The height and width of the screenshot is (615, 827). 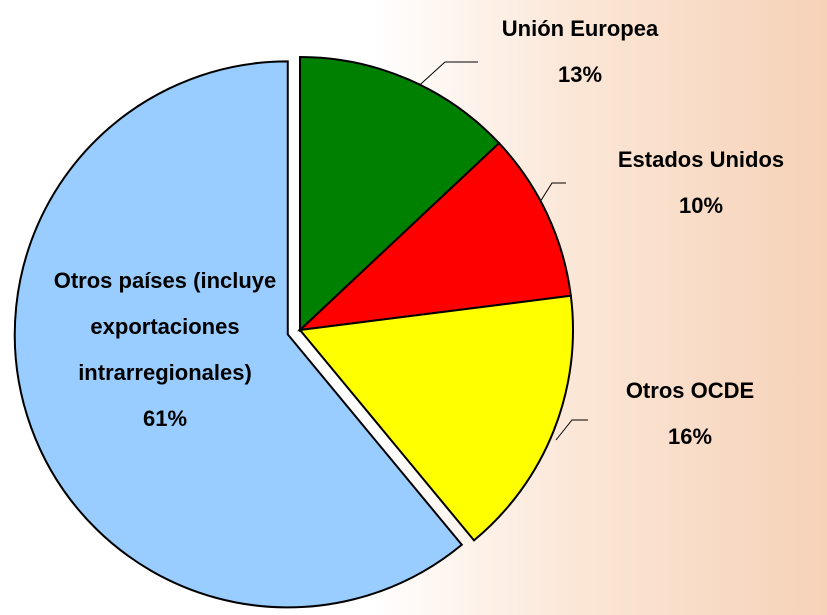 I want to click on slice-name: Otros OCDE, so click(x=690, y=390).